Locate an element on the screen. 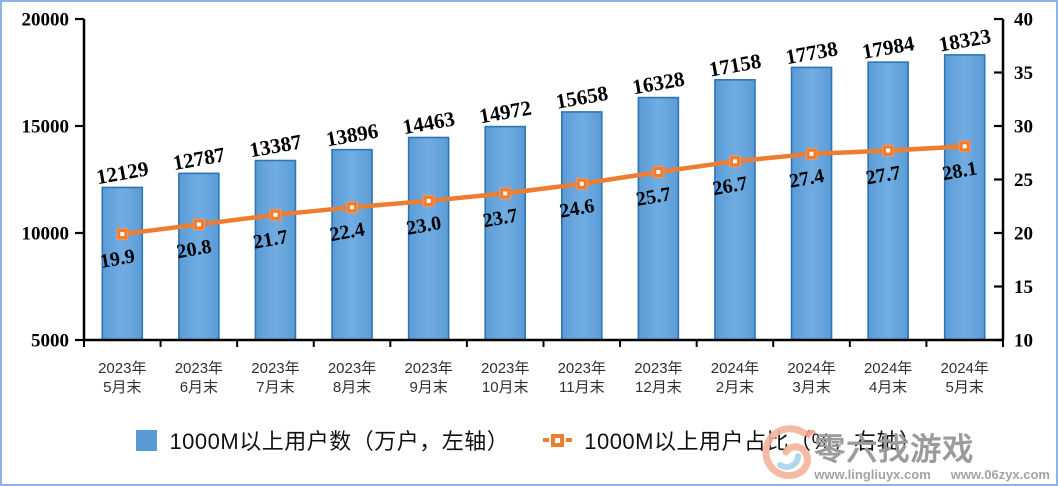 The width and height of the screenshot is (1058, 486). bar-value-label: 14463 is located at coordinates (429, 122).